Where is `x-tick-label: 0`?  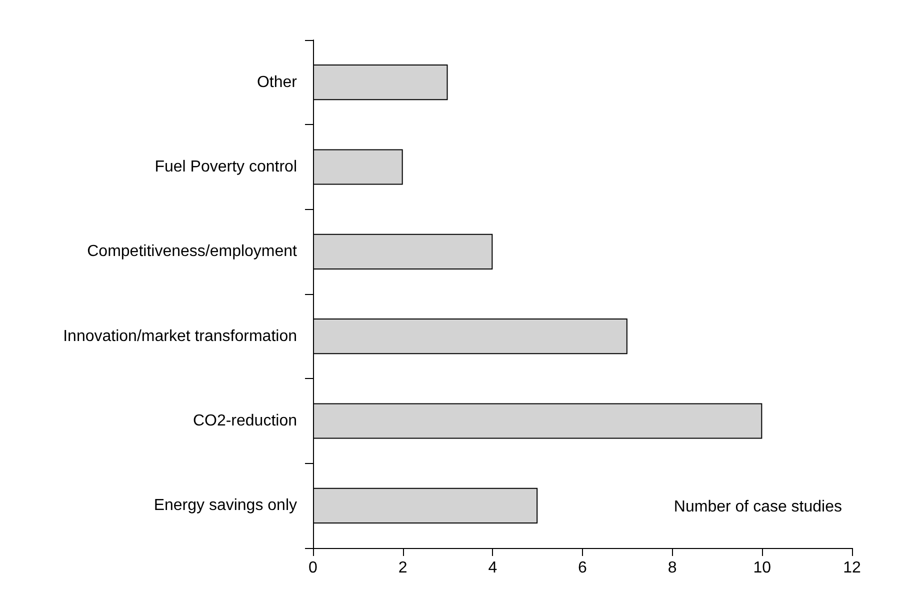 x-tick-label: 0 is located at coordinates (313, 568).